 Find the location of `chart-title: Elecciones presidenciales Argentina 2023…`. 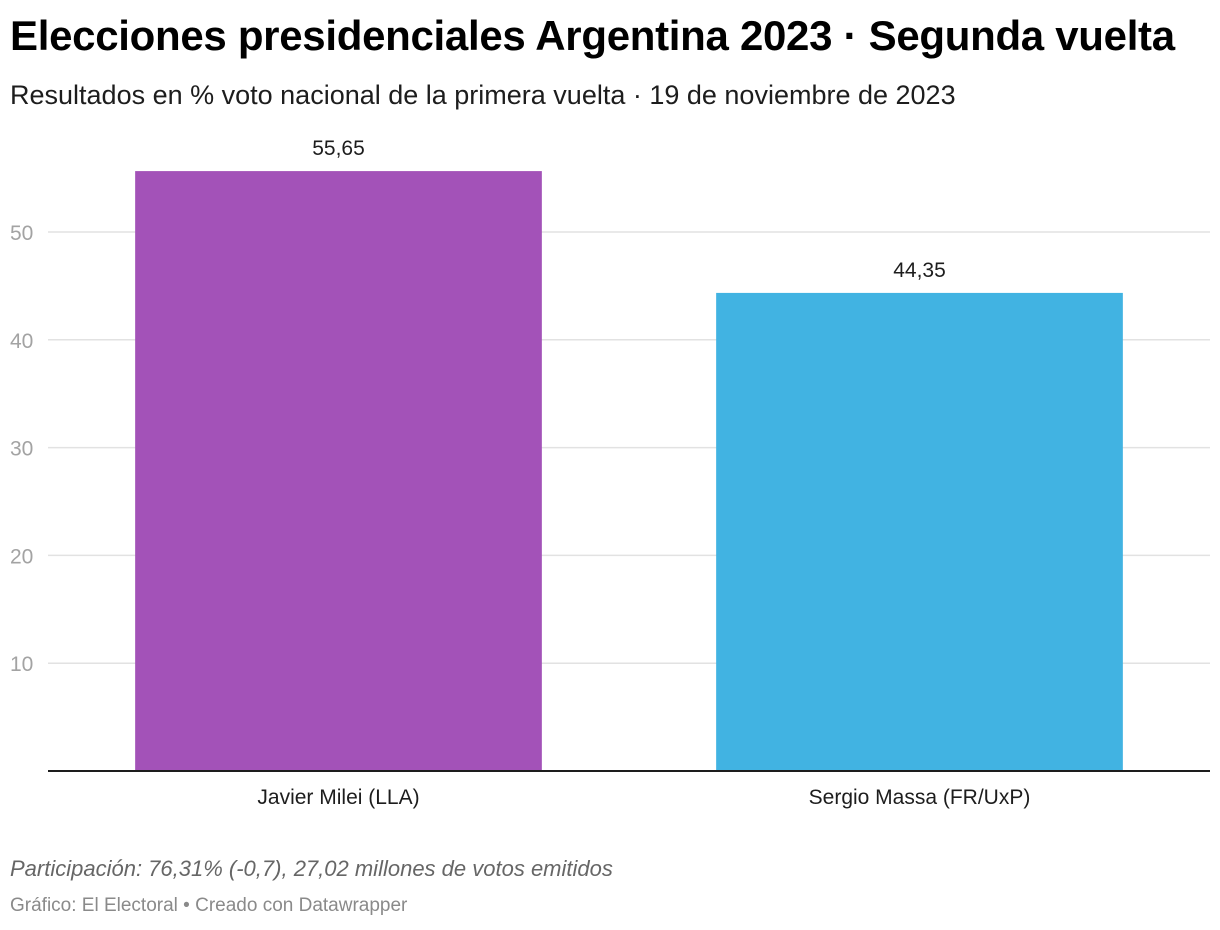

chart-title: Elecciones presidenciales Argentina 2023… is located at coordinates (592, 35).